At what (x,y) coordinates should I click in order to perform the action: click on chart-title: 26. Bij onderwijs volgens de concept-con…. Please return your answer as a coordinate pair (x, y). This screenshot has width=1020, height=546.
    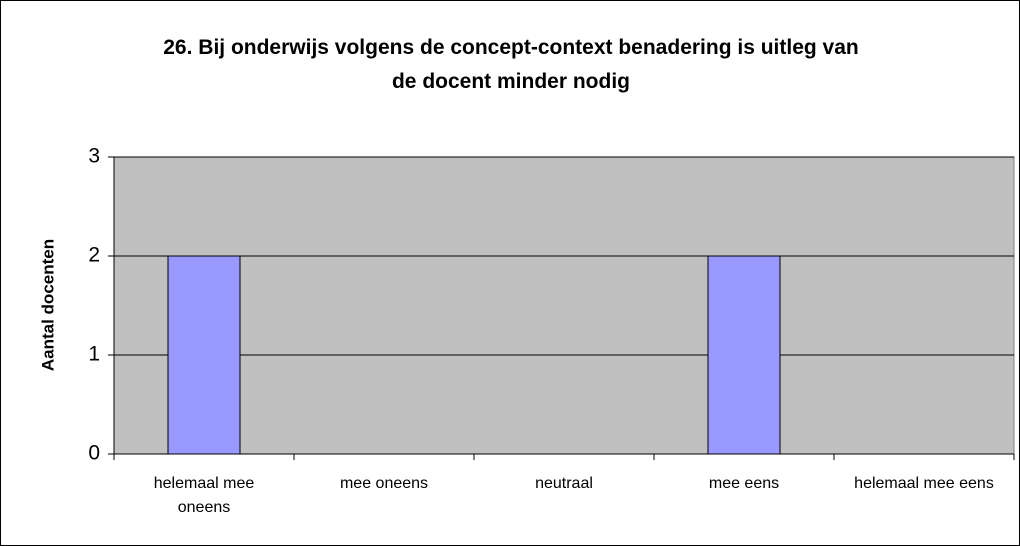
    Looking at the image, I should click on (511, 64).